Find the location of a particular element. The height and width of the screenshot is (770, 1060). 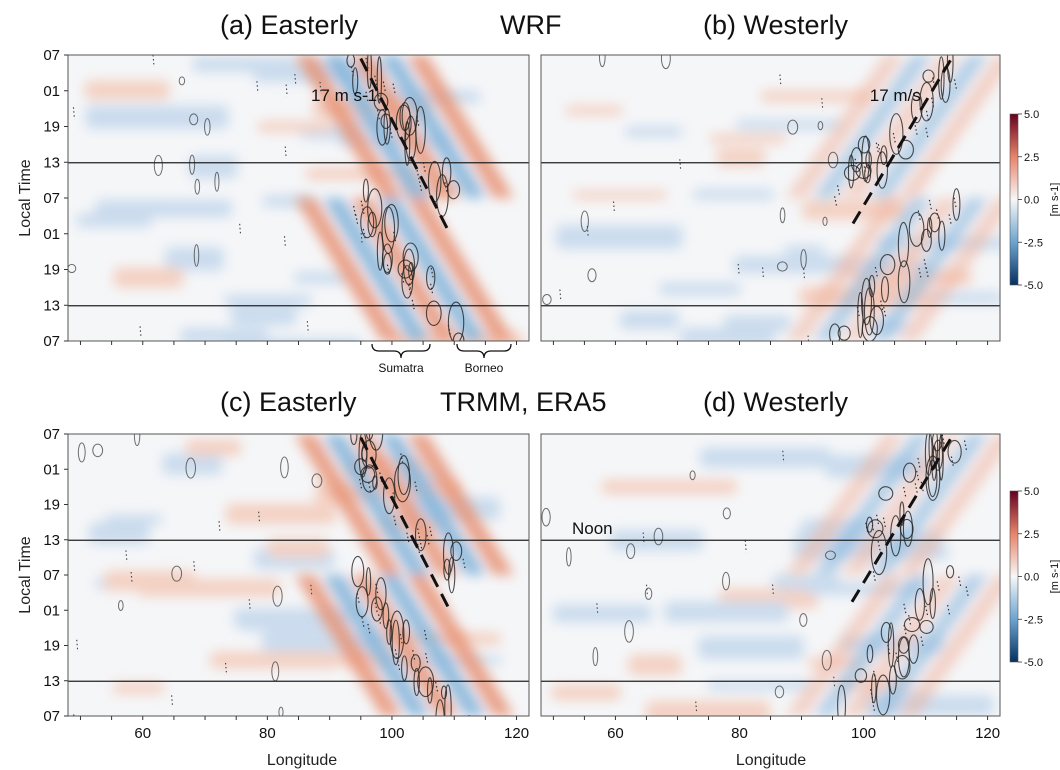

panel-d-xtick-label: 120 is located at coordinates (987, 733).